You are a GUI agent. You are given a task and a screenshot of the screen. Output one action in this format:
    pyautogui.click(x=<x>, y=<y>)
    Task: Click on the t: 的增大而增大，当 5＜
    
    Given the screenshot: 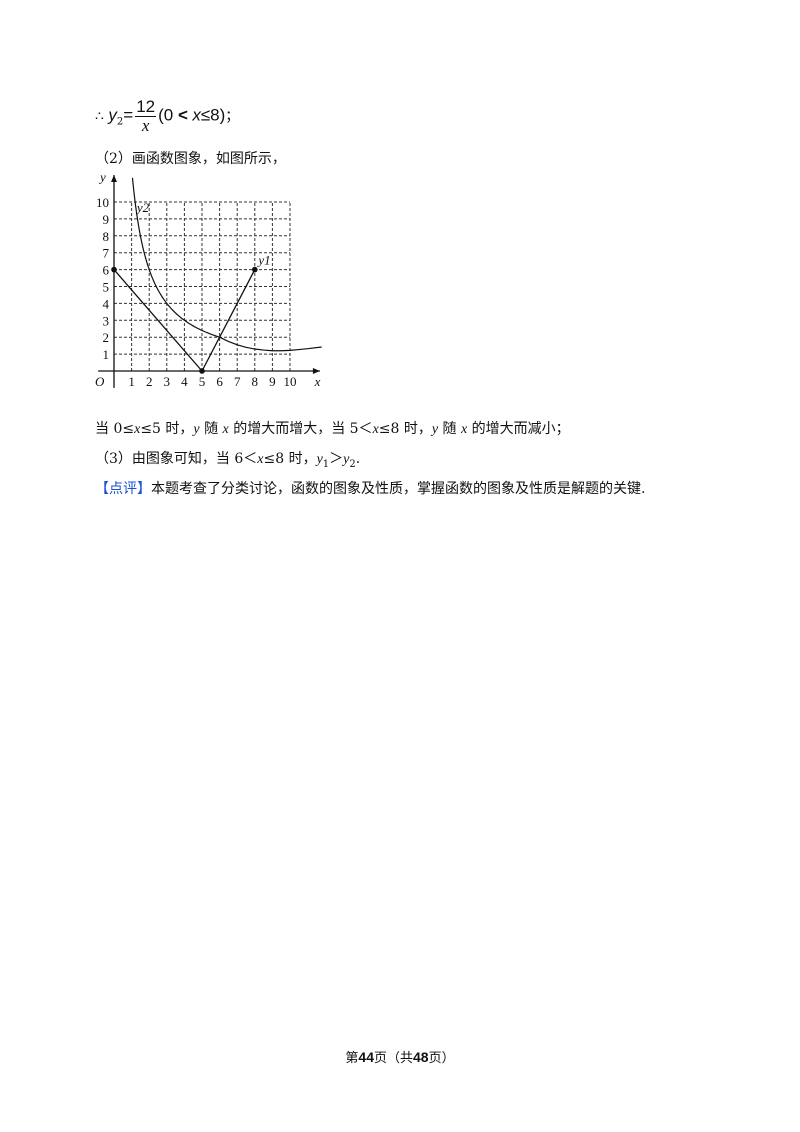 What is the action you would take?
    pyautogui.click(x=300, y=429)
    